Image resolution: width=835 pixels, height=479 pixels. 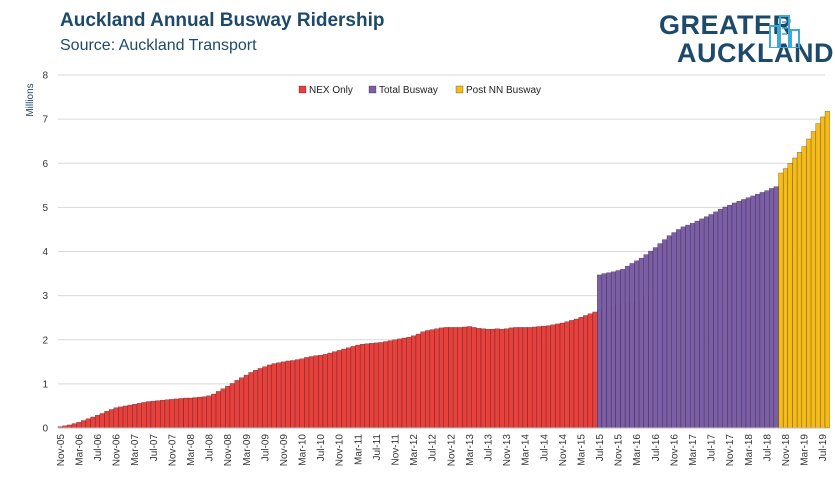 I want to click on x-tick-label: Jul-18, so click(x=767, y=448).